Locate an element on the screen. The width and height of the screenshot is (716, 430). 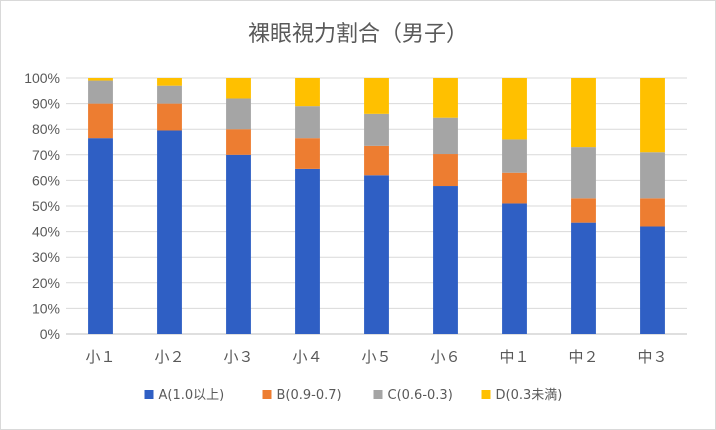
y-tick-label: 80% is located at coordinates (46, 129).